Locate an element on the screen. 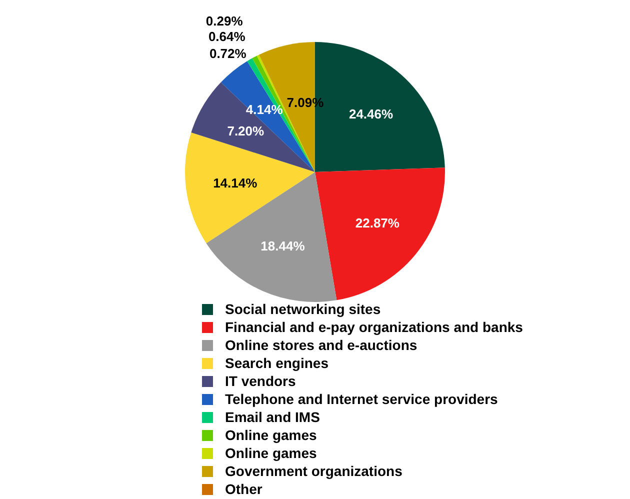  legend-label: Financial and e-pay organizations and banks is located at coordinates (374, 327).